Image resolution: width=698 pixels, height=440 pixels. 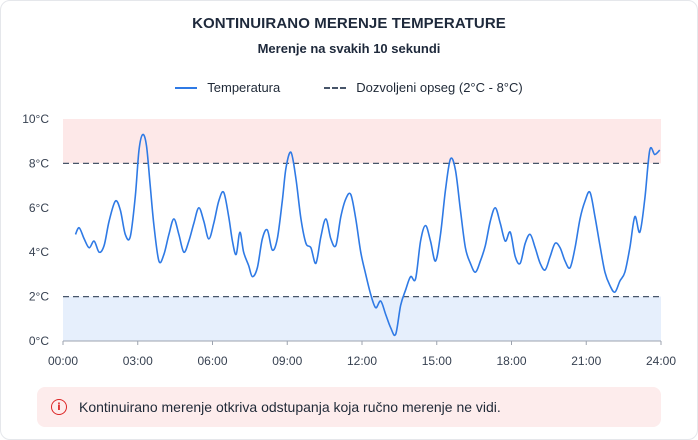 I want to click on x-tick-label: 09:00, so click(x=287, y=361).